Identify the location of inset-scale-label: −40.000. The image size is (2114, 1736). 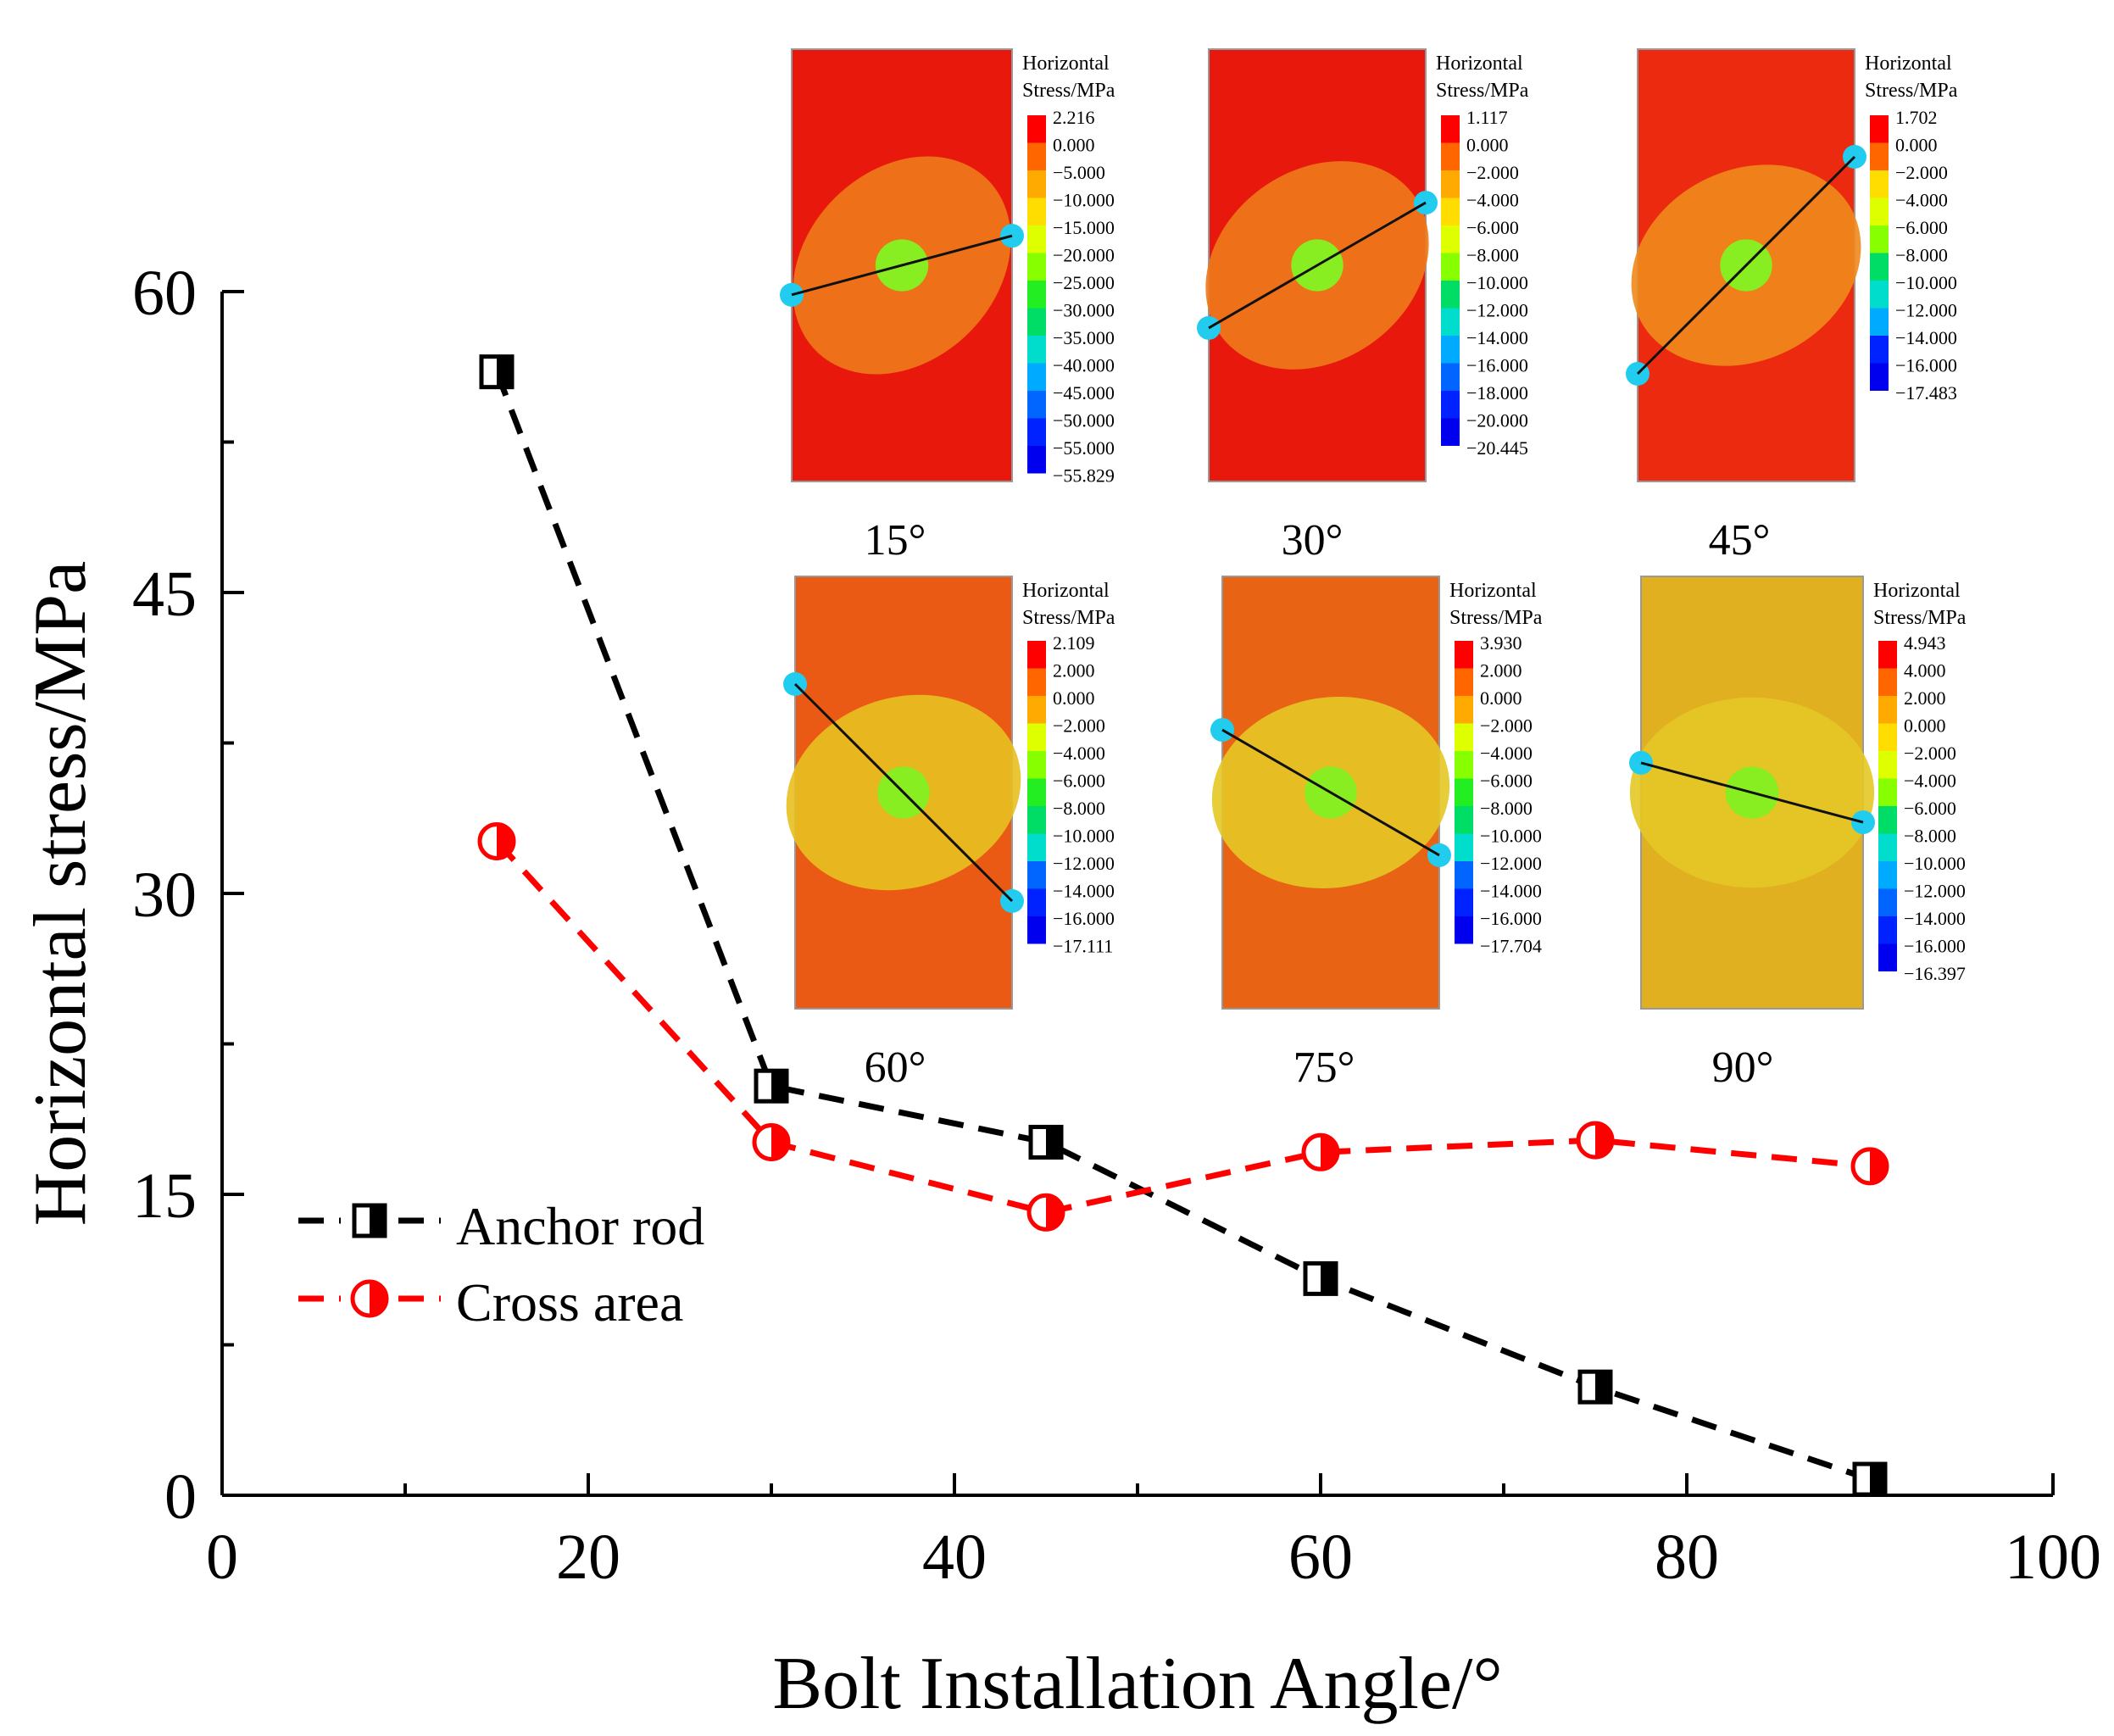
(1084, 365).